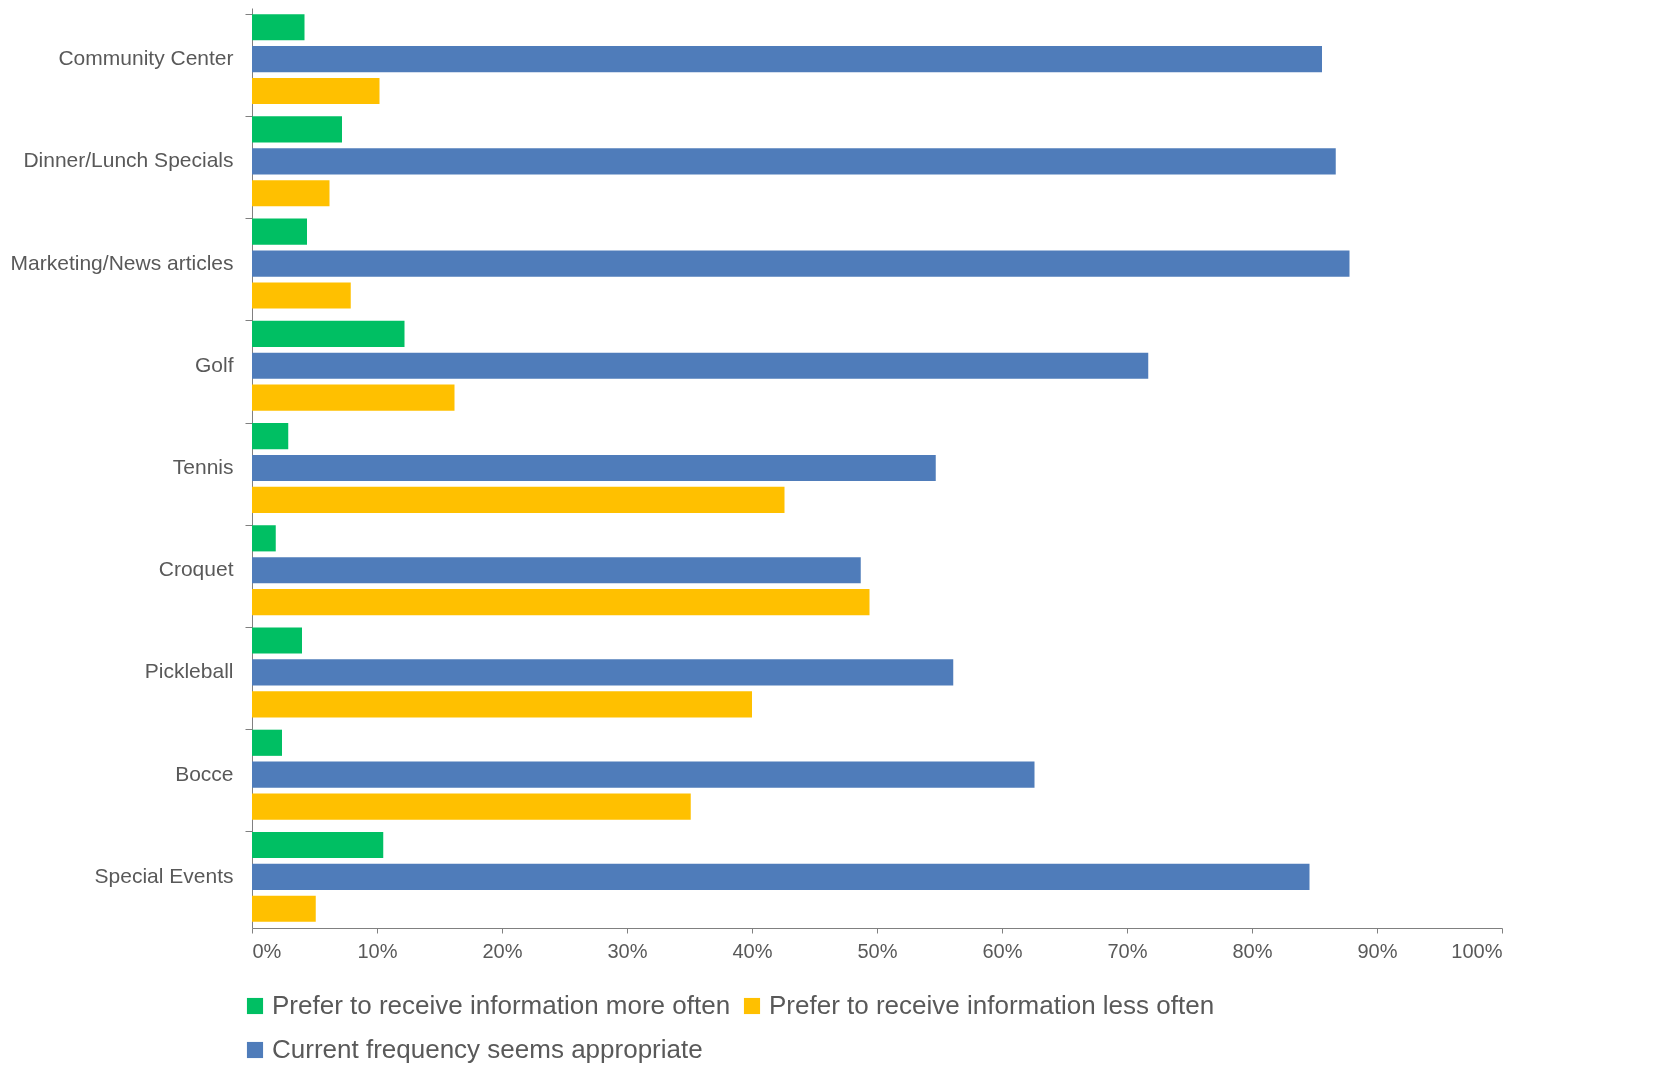  Describe the element at coordinates (204, 773) in the screenshot. I see `y-tick-label: Bocce` at that location.